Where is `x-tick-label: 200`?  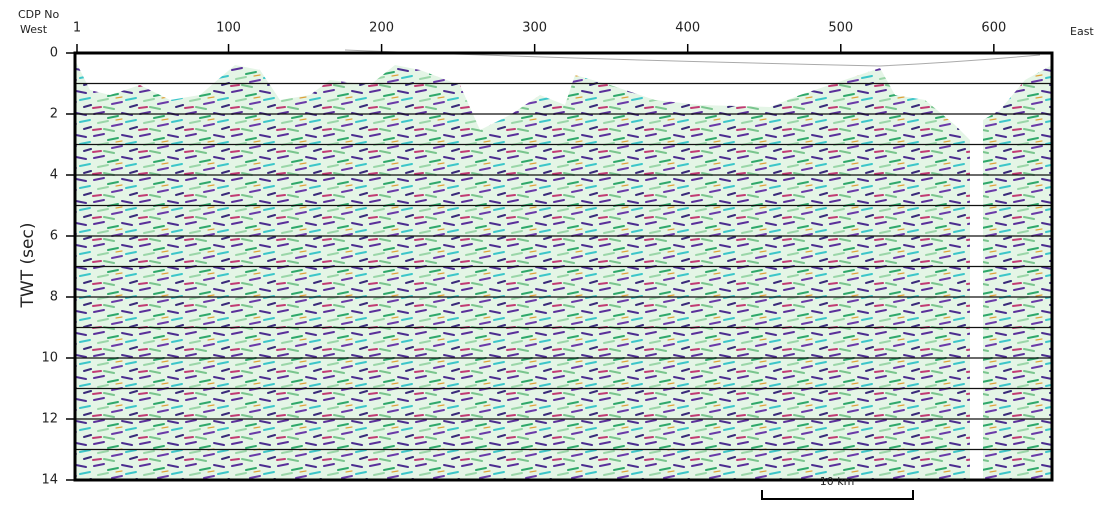 x-tick-label: 200 is located at coordinates (381, 28).